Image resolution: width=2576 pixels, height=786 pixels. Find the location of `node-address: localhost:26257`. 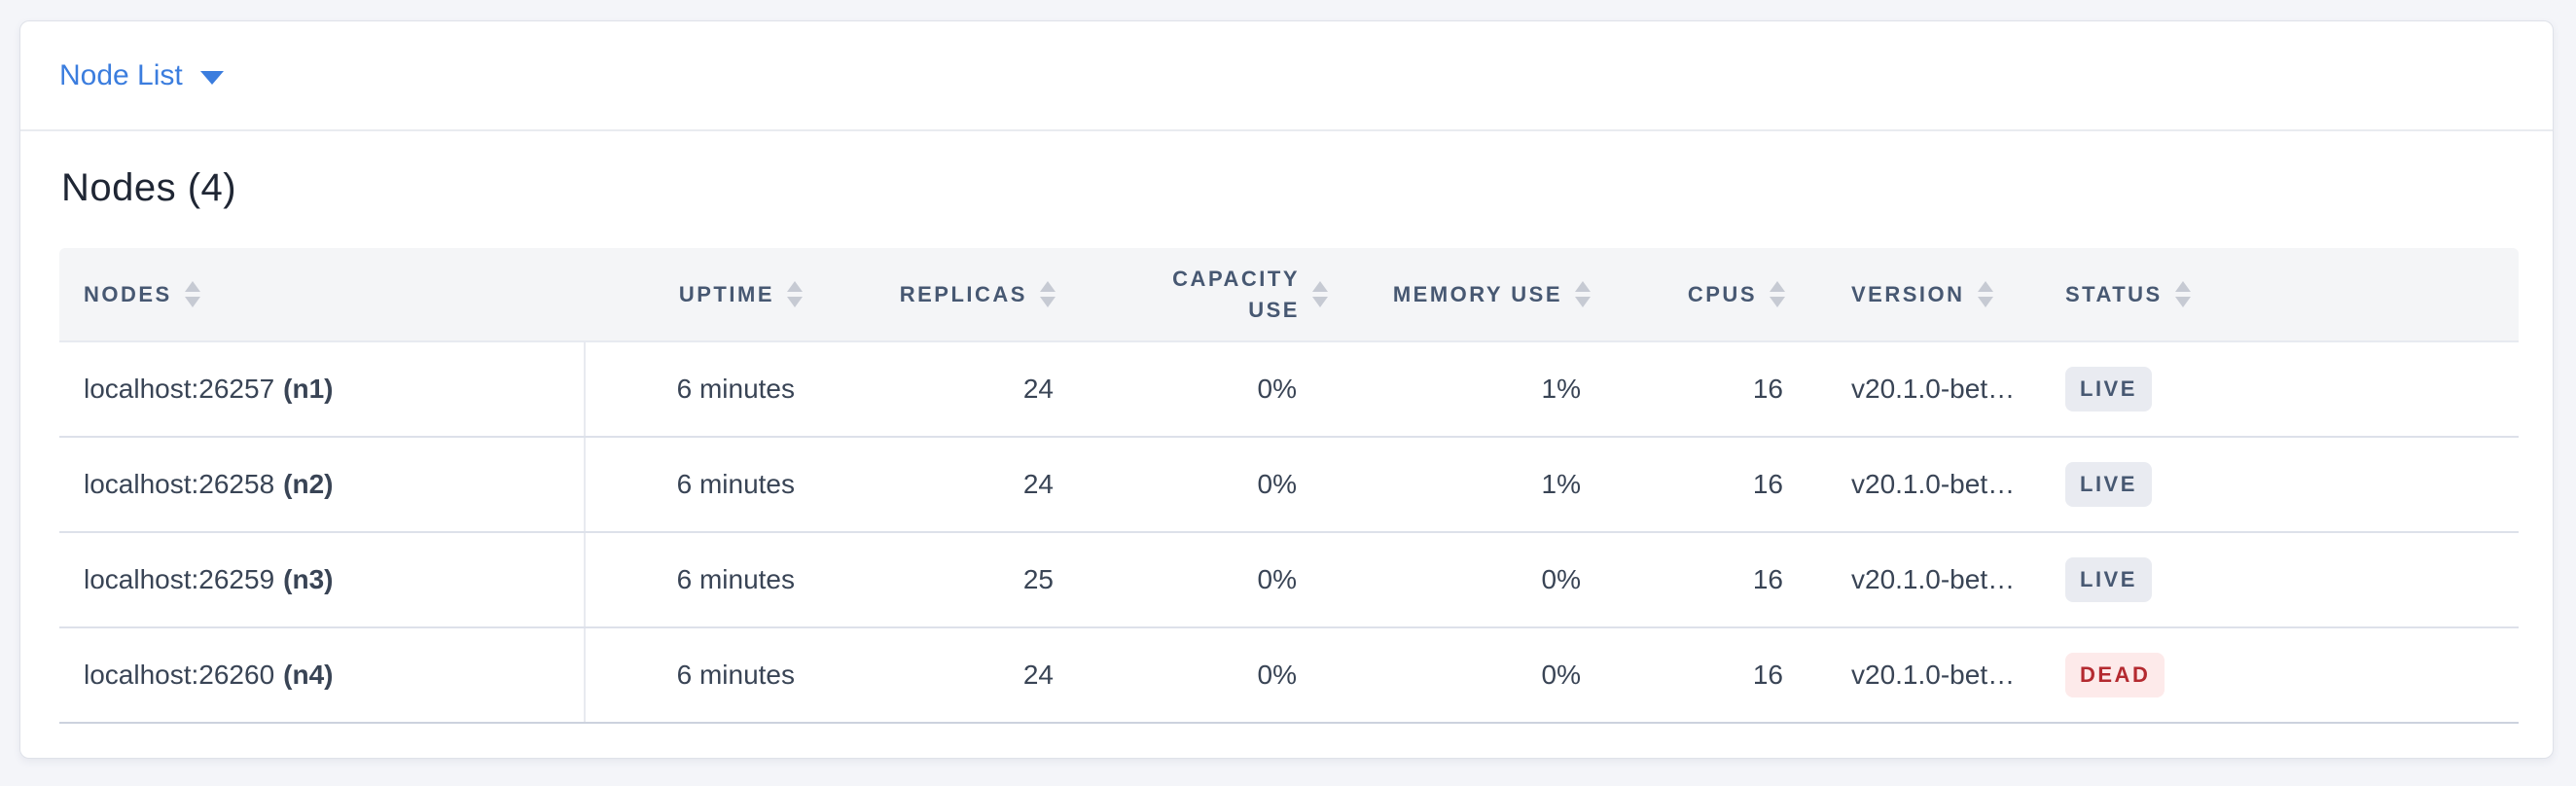

node-address: localhost:26257 is located at coordinates (179, 389).